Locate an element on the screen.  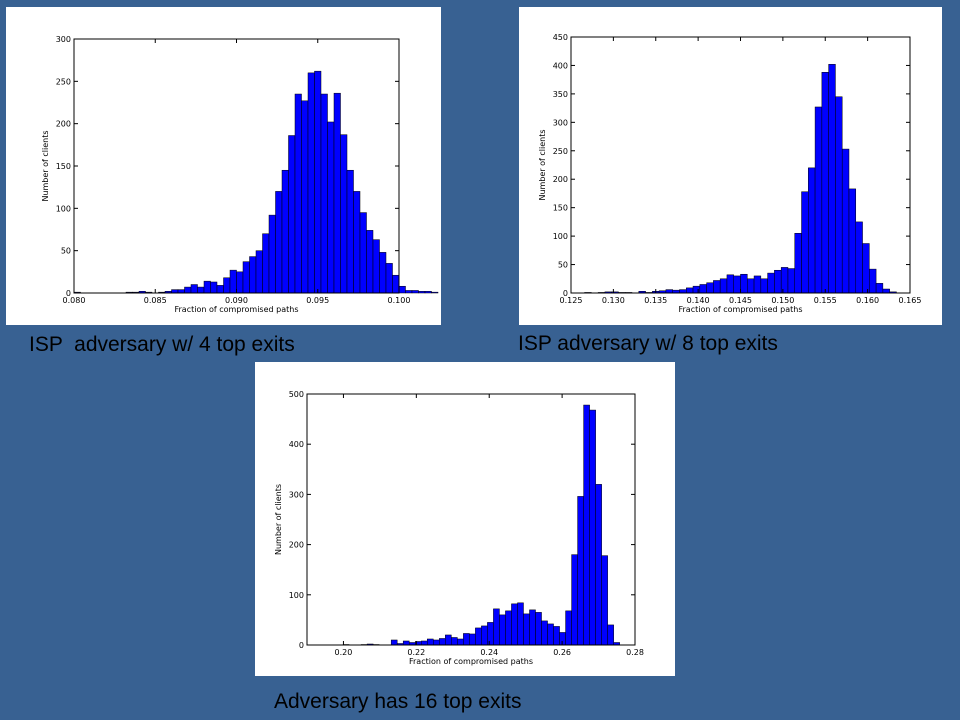
x-tick-label: 0.26 is located at coordinates (562, 652).